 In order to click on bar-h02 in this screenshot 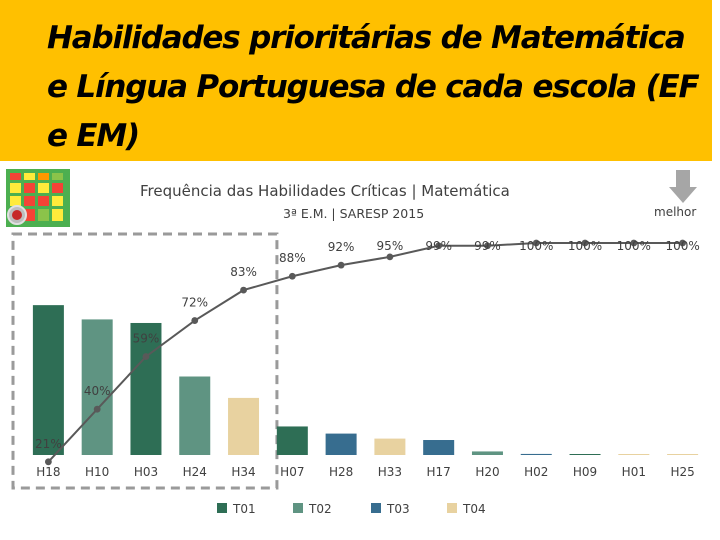, I will do `click(536, 454)`.